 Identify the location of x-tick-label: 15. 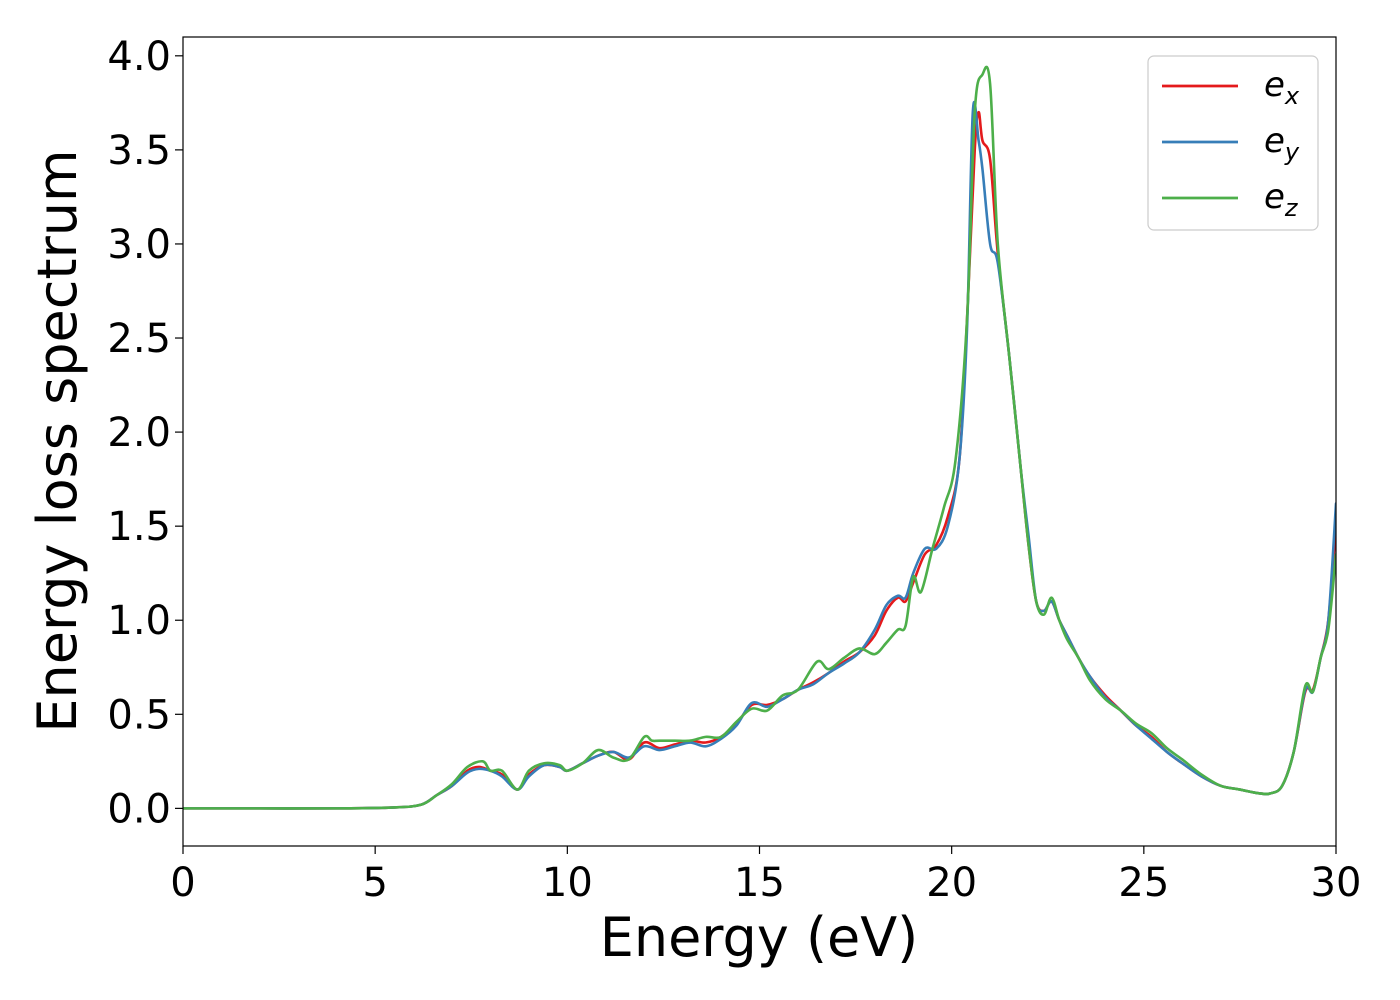
(759, 883).